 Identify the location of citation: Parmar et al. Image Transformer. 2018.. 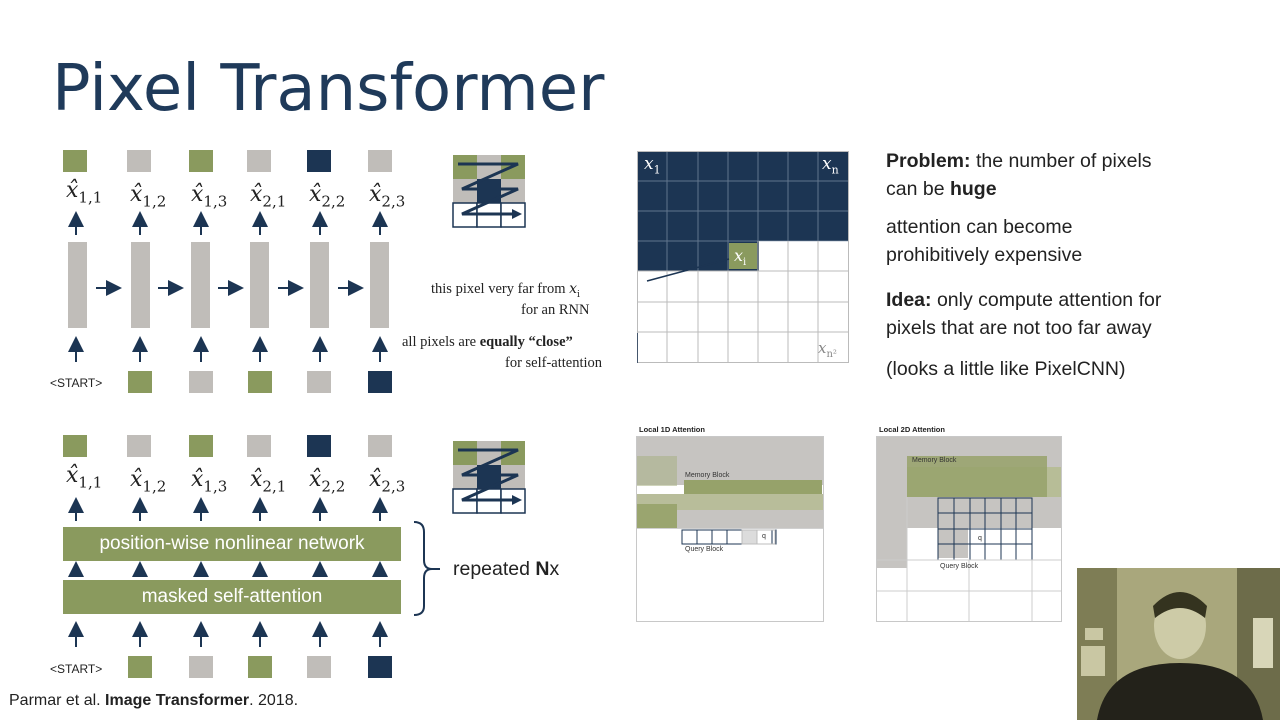
(154, 700).